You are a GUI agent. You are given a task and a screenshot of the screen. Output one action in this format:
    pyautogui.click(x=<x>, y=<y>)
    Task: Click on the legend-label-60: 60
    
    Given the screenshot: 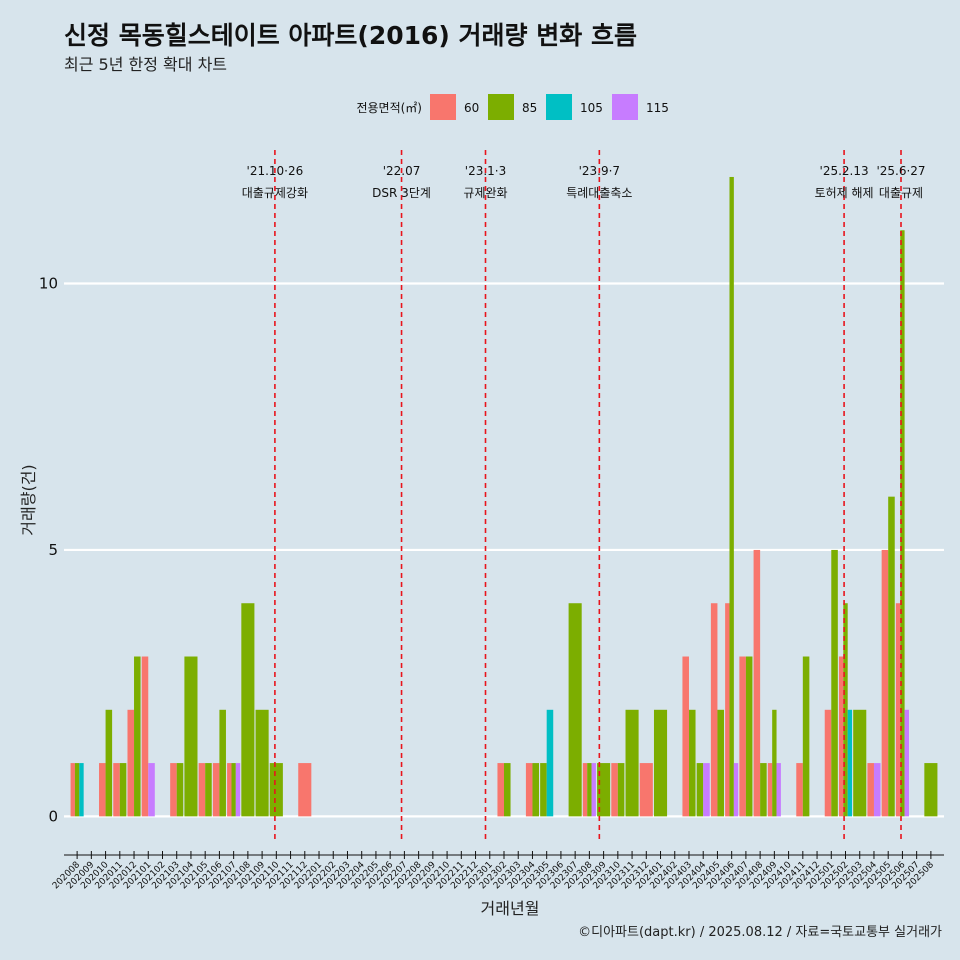 What is the action you would take?
    pyautogui.click(x=471, y=108)
    